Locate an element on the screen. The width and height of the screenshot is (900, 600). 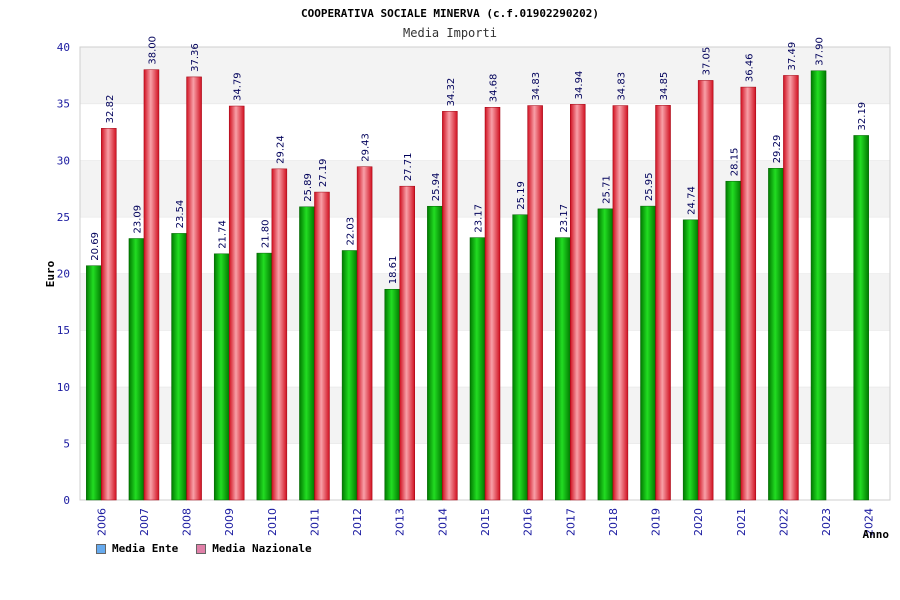
chart-subtitle: Media Importi is located at coordinates (450, 33).